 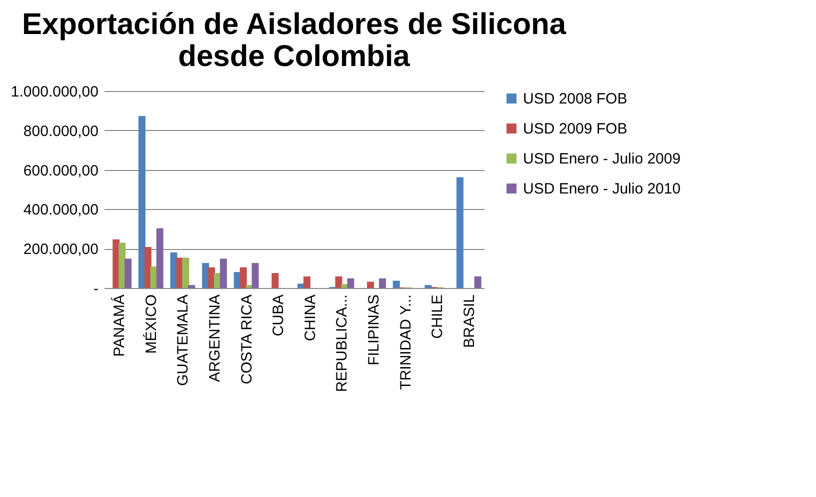 What do you see at coordinates (310, 318) in the screenshot?
I see `x-tick-label: CHINA` at bounding box center [310, 318].